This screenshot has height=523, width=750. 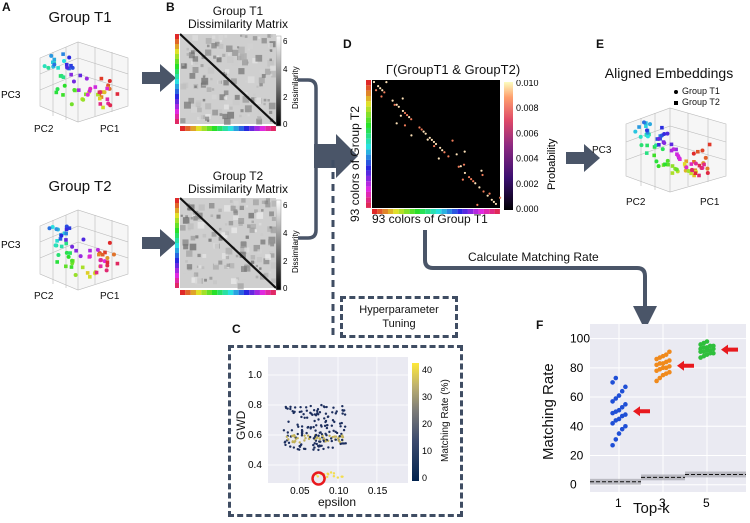 I want to click on colorbar-tick: 20, so click(x=427, y=424).